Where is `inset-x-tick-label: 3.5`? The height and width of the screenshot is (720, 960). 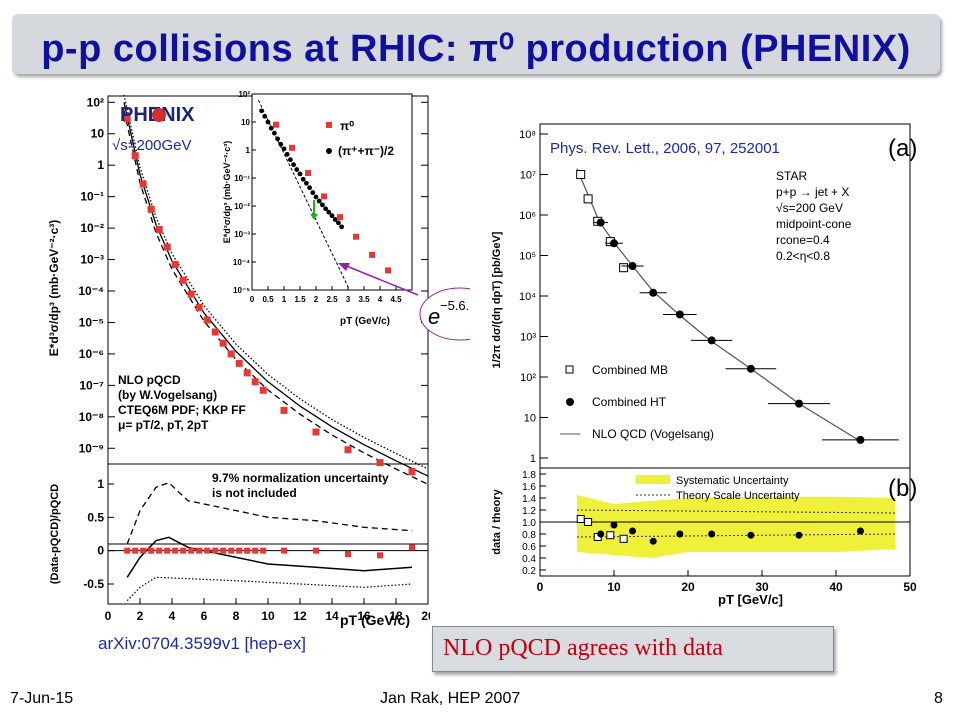
inset-x-tick-label: 3.5 is located at coordinates (364, 299).